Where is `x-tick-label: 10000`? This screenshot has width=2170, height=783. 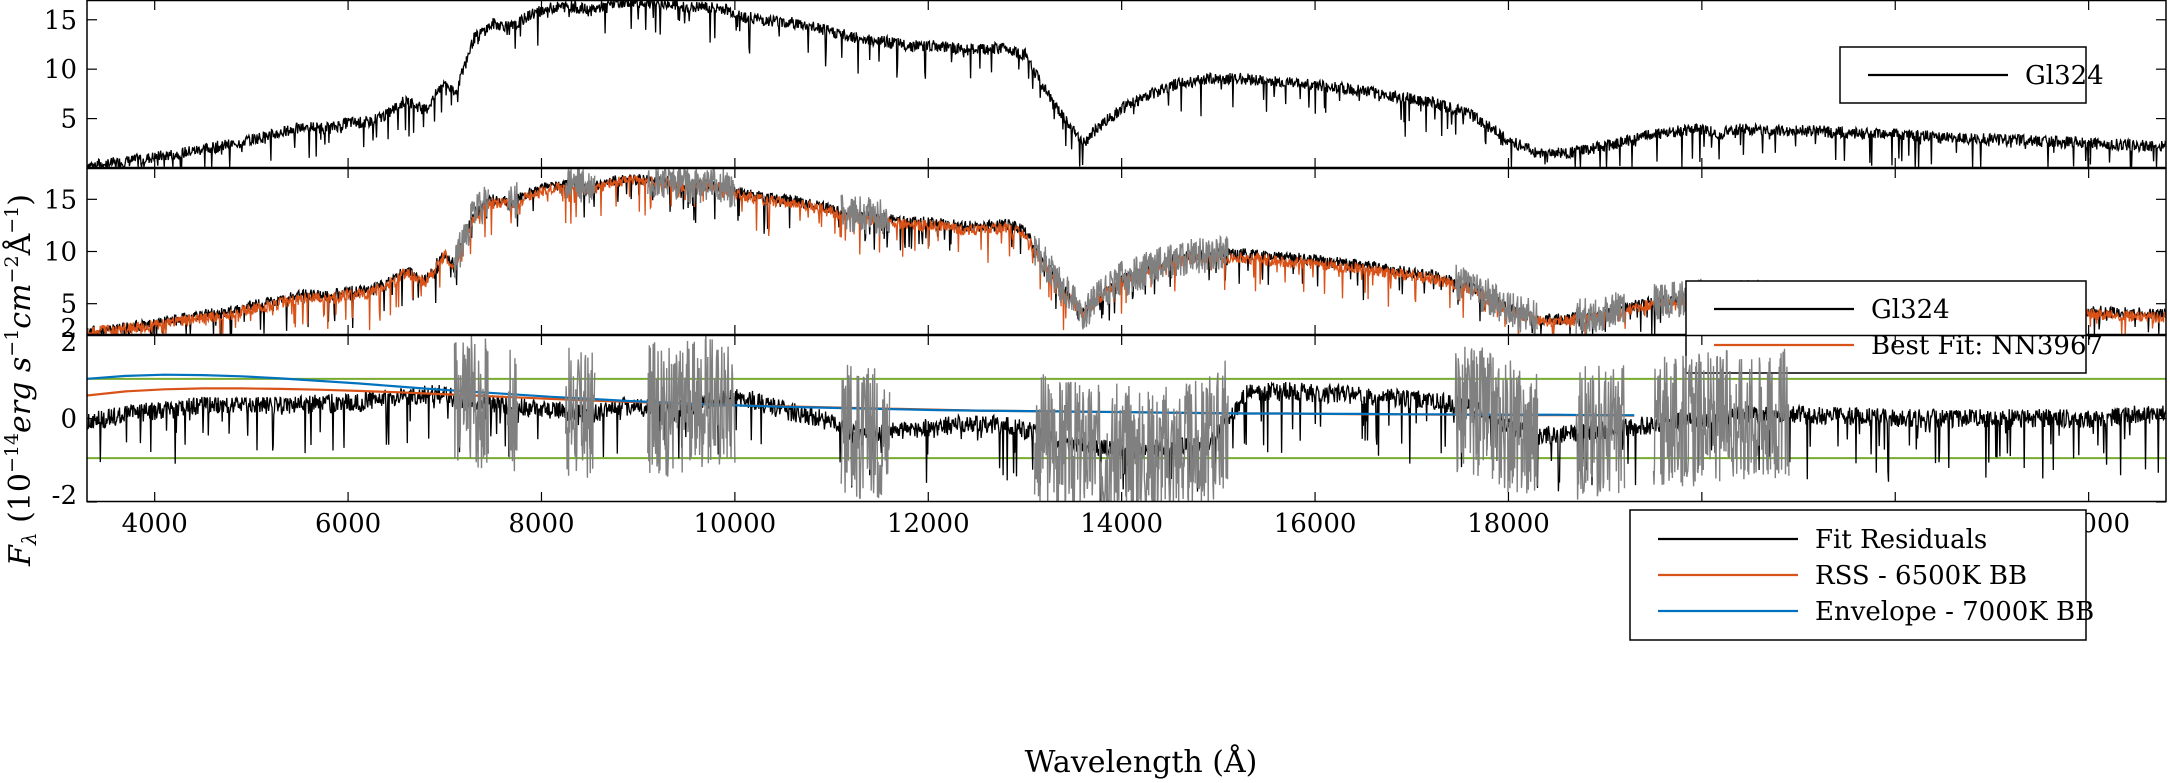 x-tick-label: 10000 is located at coordinates (735, 524).